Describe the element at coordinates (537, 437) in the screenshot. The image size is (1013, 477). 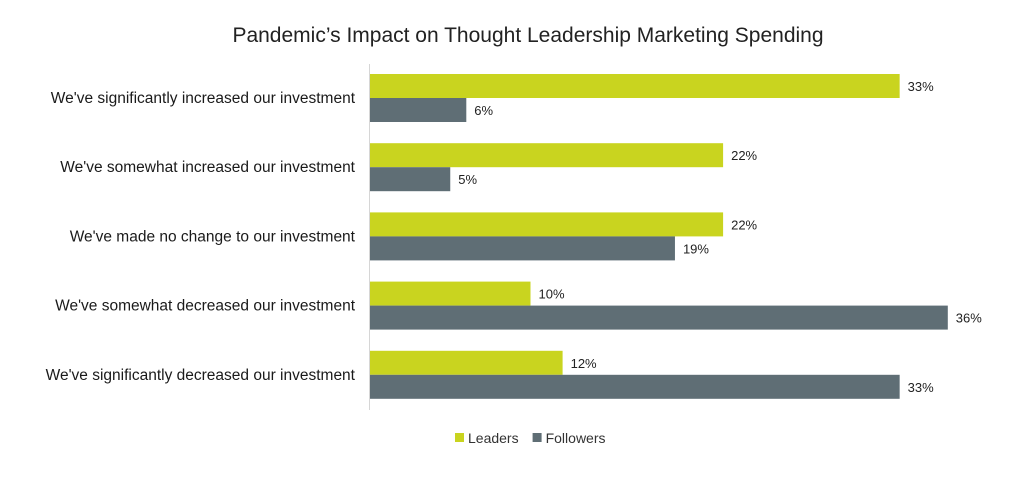
I see `legend-swatch-followers` at that location.